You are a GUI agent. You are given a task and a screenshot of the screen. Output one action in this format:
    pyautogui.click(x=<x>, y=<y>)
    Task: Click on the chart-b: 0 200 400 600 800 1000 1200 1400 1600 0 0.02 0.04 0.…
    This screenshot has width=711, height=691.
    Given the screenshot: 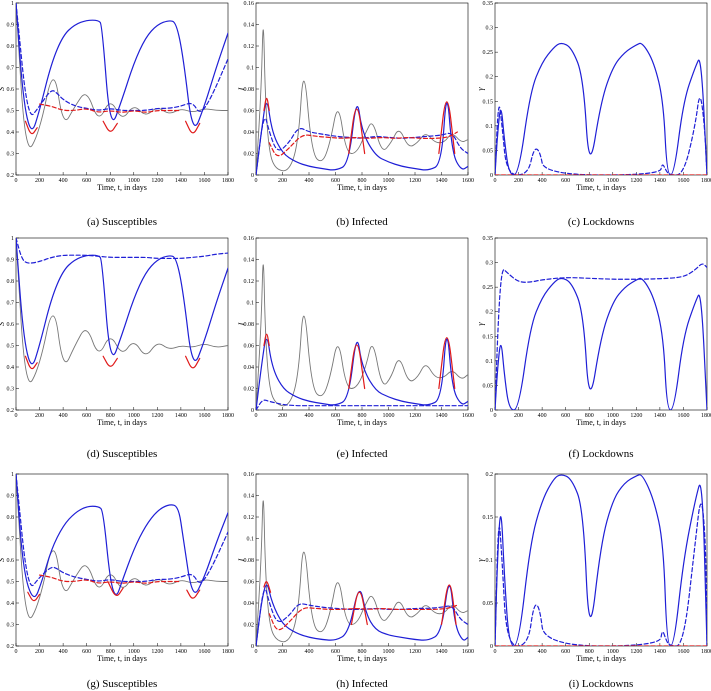 What is the action you would take?
    pyautogui.click(x=355, y=96)
    